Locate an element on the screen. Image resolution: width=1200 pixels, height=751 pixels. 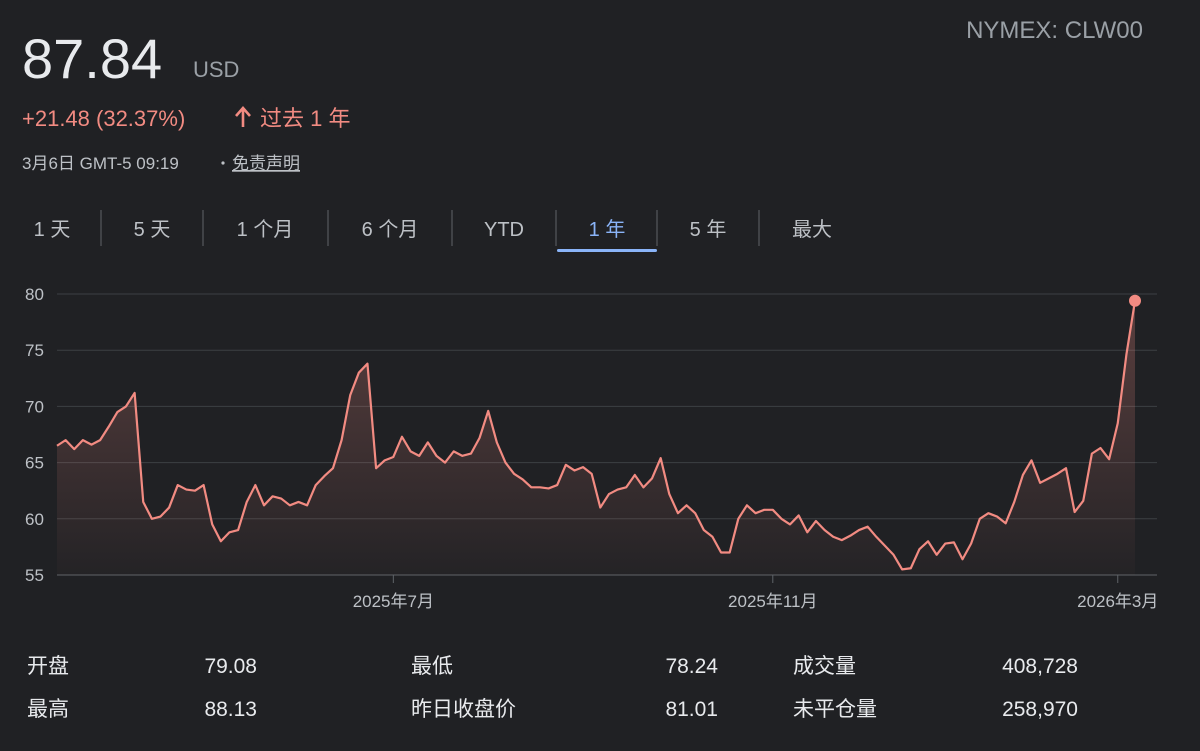
last-point is located at coordinates (1135, 300).